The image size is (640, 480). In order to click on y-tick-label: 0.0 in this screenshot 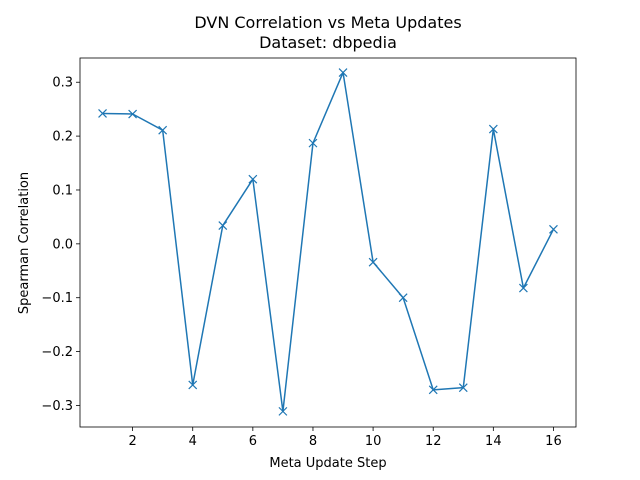, I will do `click(62, 244)`.